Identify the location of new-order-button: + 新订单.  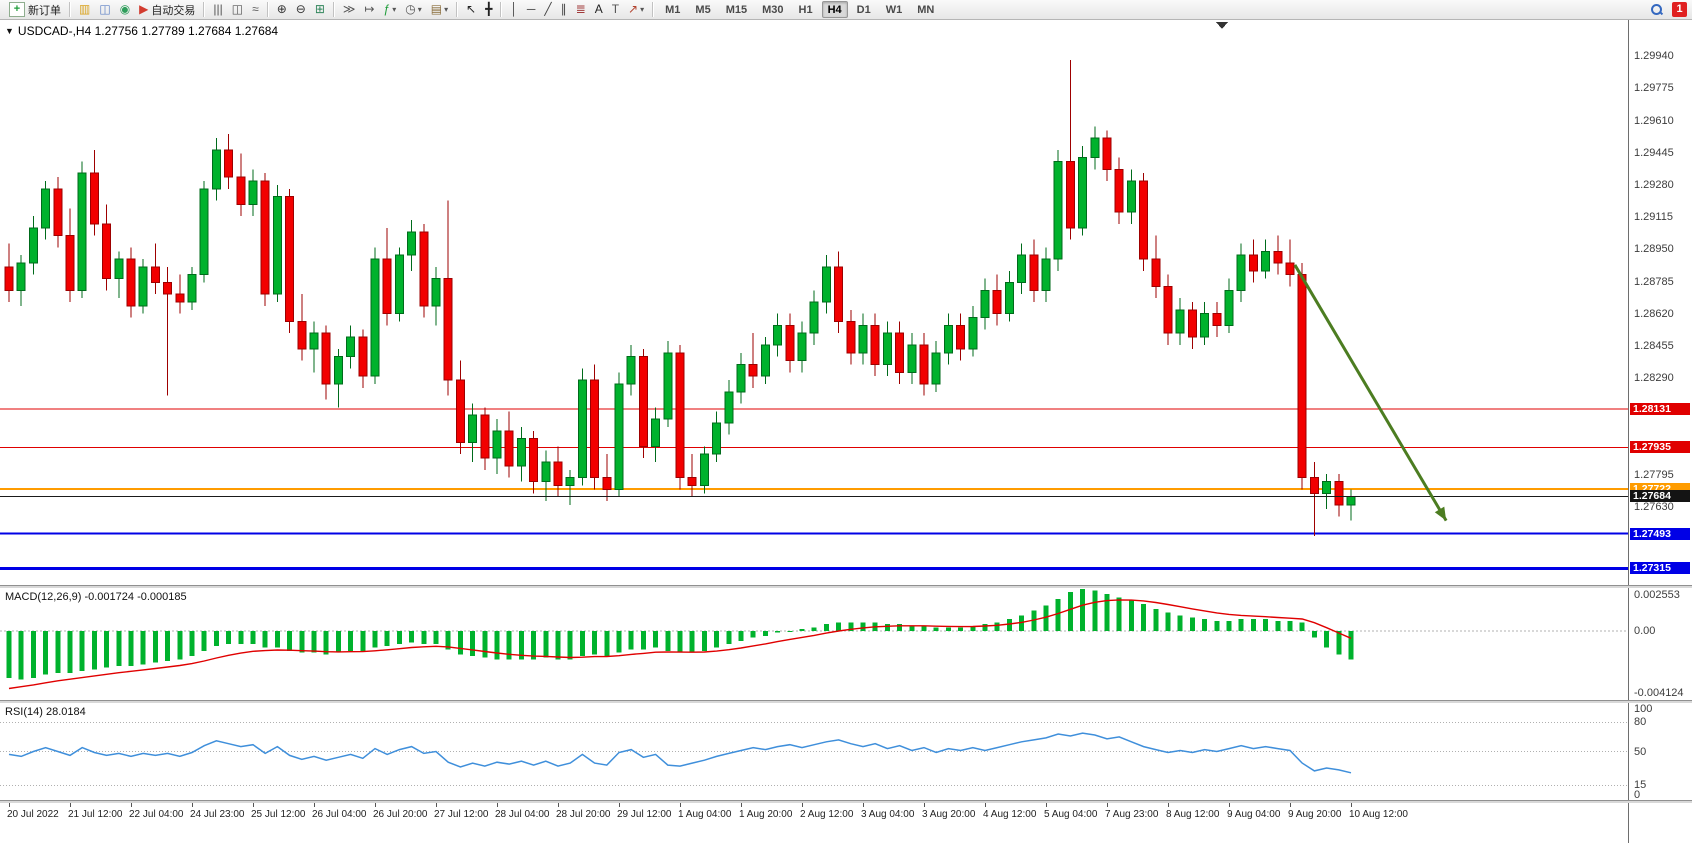
(35, 9).